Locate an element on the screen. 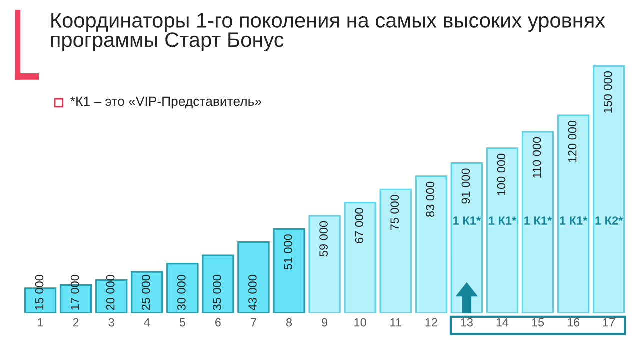 Image resolution: width=640 pixels, height=360 pixels. x-tick-label: 11 is located at coordinates (396, 322).